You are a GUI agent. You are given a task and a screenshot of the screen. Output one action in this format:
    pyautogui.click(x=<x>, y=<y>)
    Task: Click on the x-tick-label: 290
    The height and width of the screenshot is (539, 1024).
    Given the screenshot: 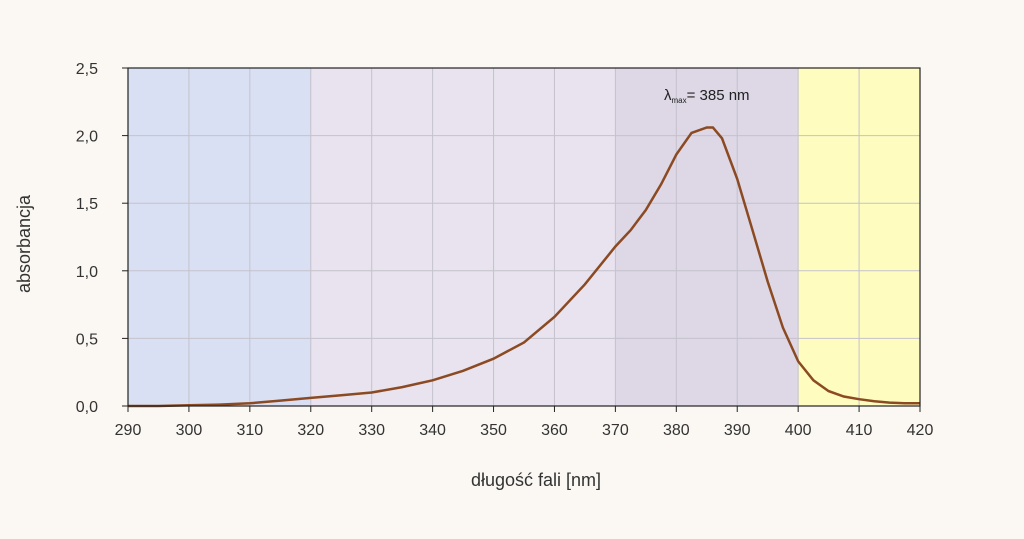 What is the action you would take?
    pyautogui.click(x=128, y=430)
    